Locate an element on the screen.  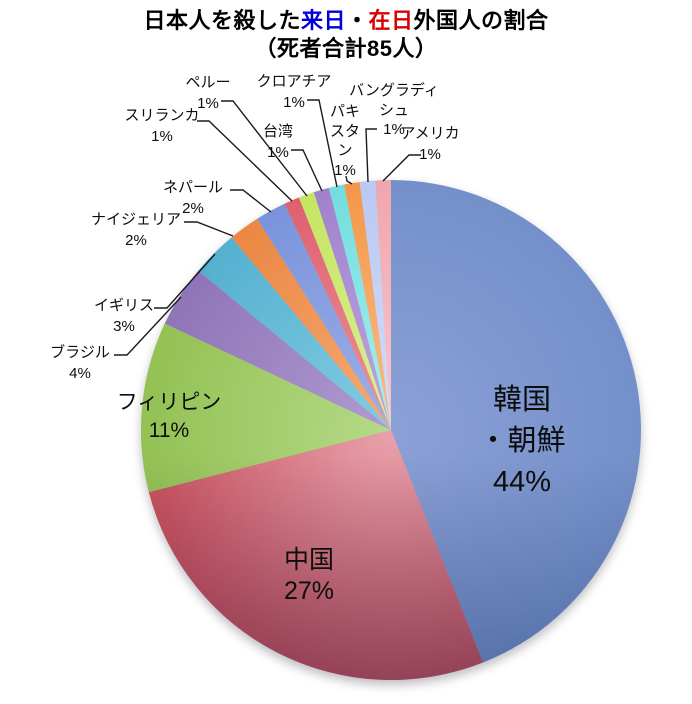
chart-title-line1: 日本人を殺した来日・在日外国人の割合 is located at coordinates (346, 21).